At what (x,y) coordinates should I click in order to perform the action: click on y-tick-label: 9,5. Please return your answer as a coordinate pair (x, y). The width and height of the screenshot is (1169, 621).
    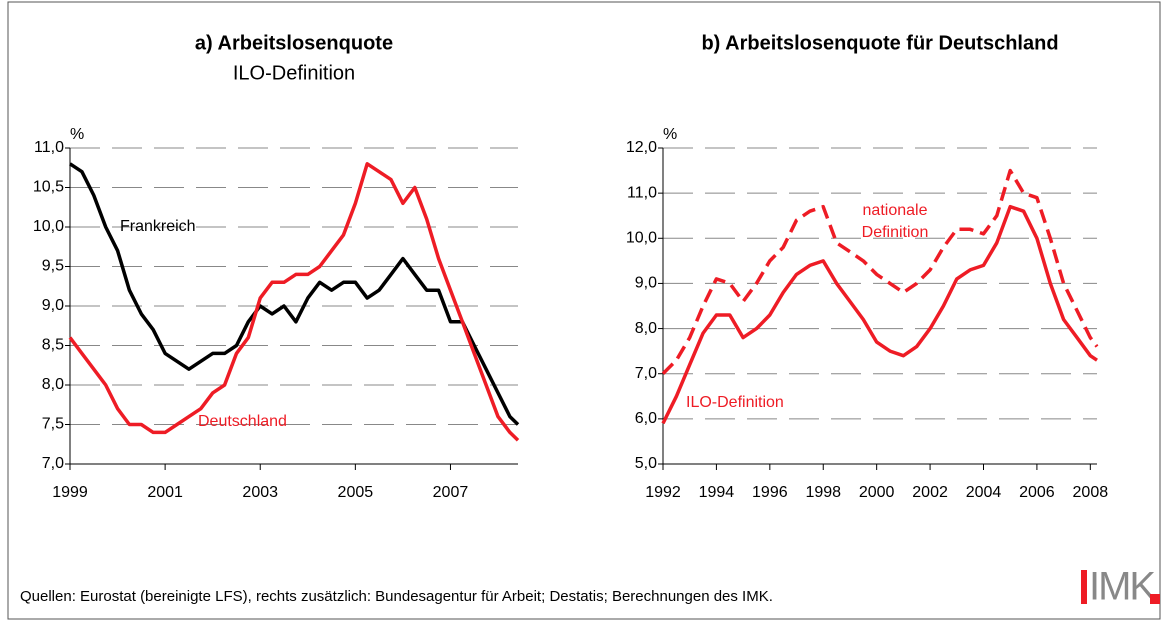
    Looking at the image, I should click on (53, 266).